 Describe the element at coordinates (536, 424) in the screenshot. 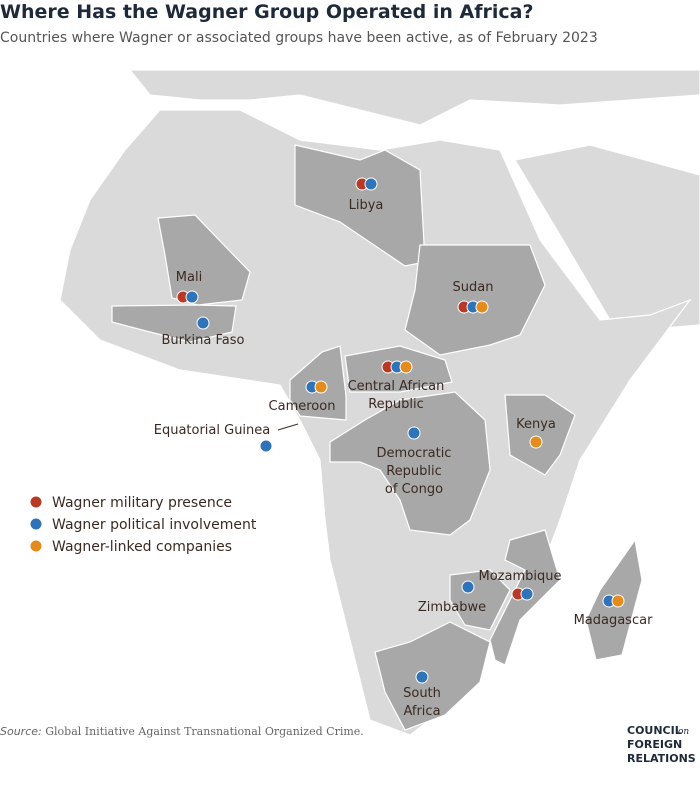

I see `country-label: Kenya` at that location.